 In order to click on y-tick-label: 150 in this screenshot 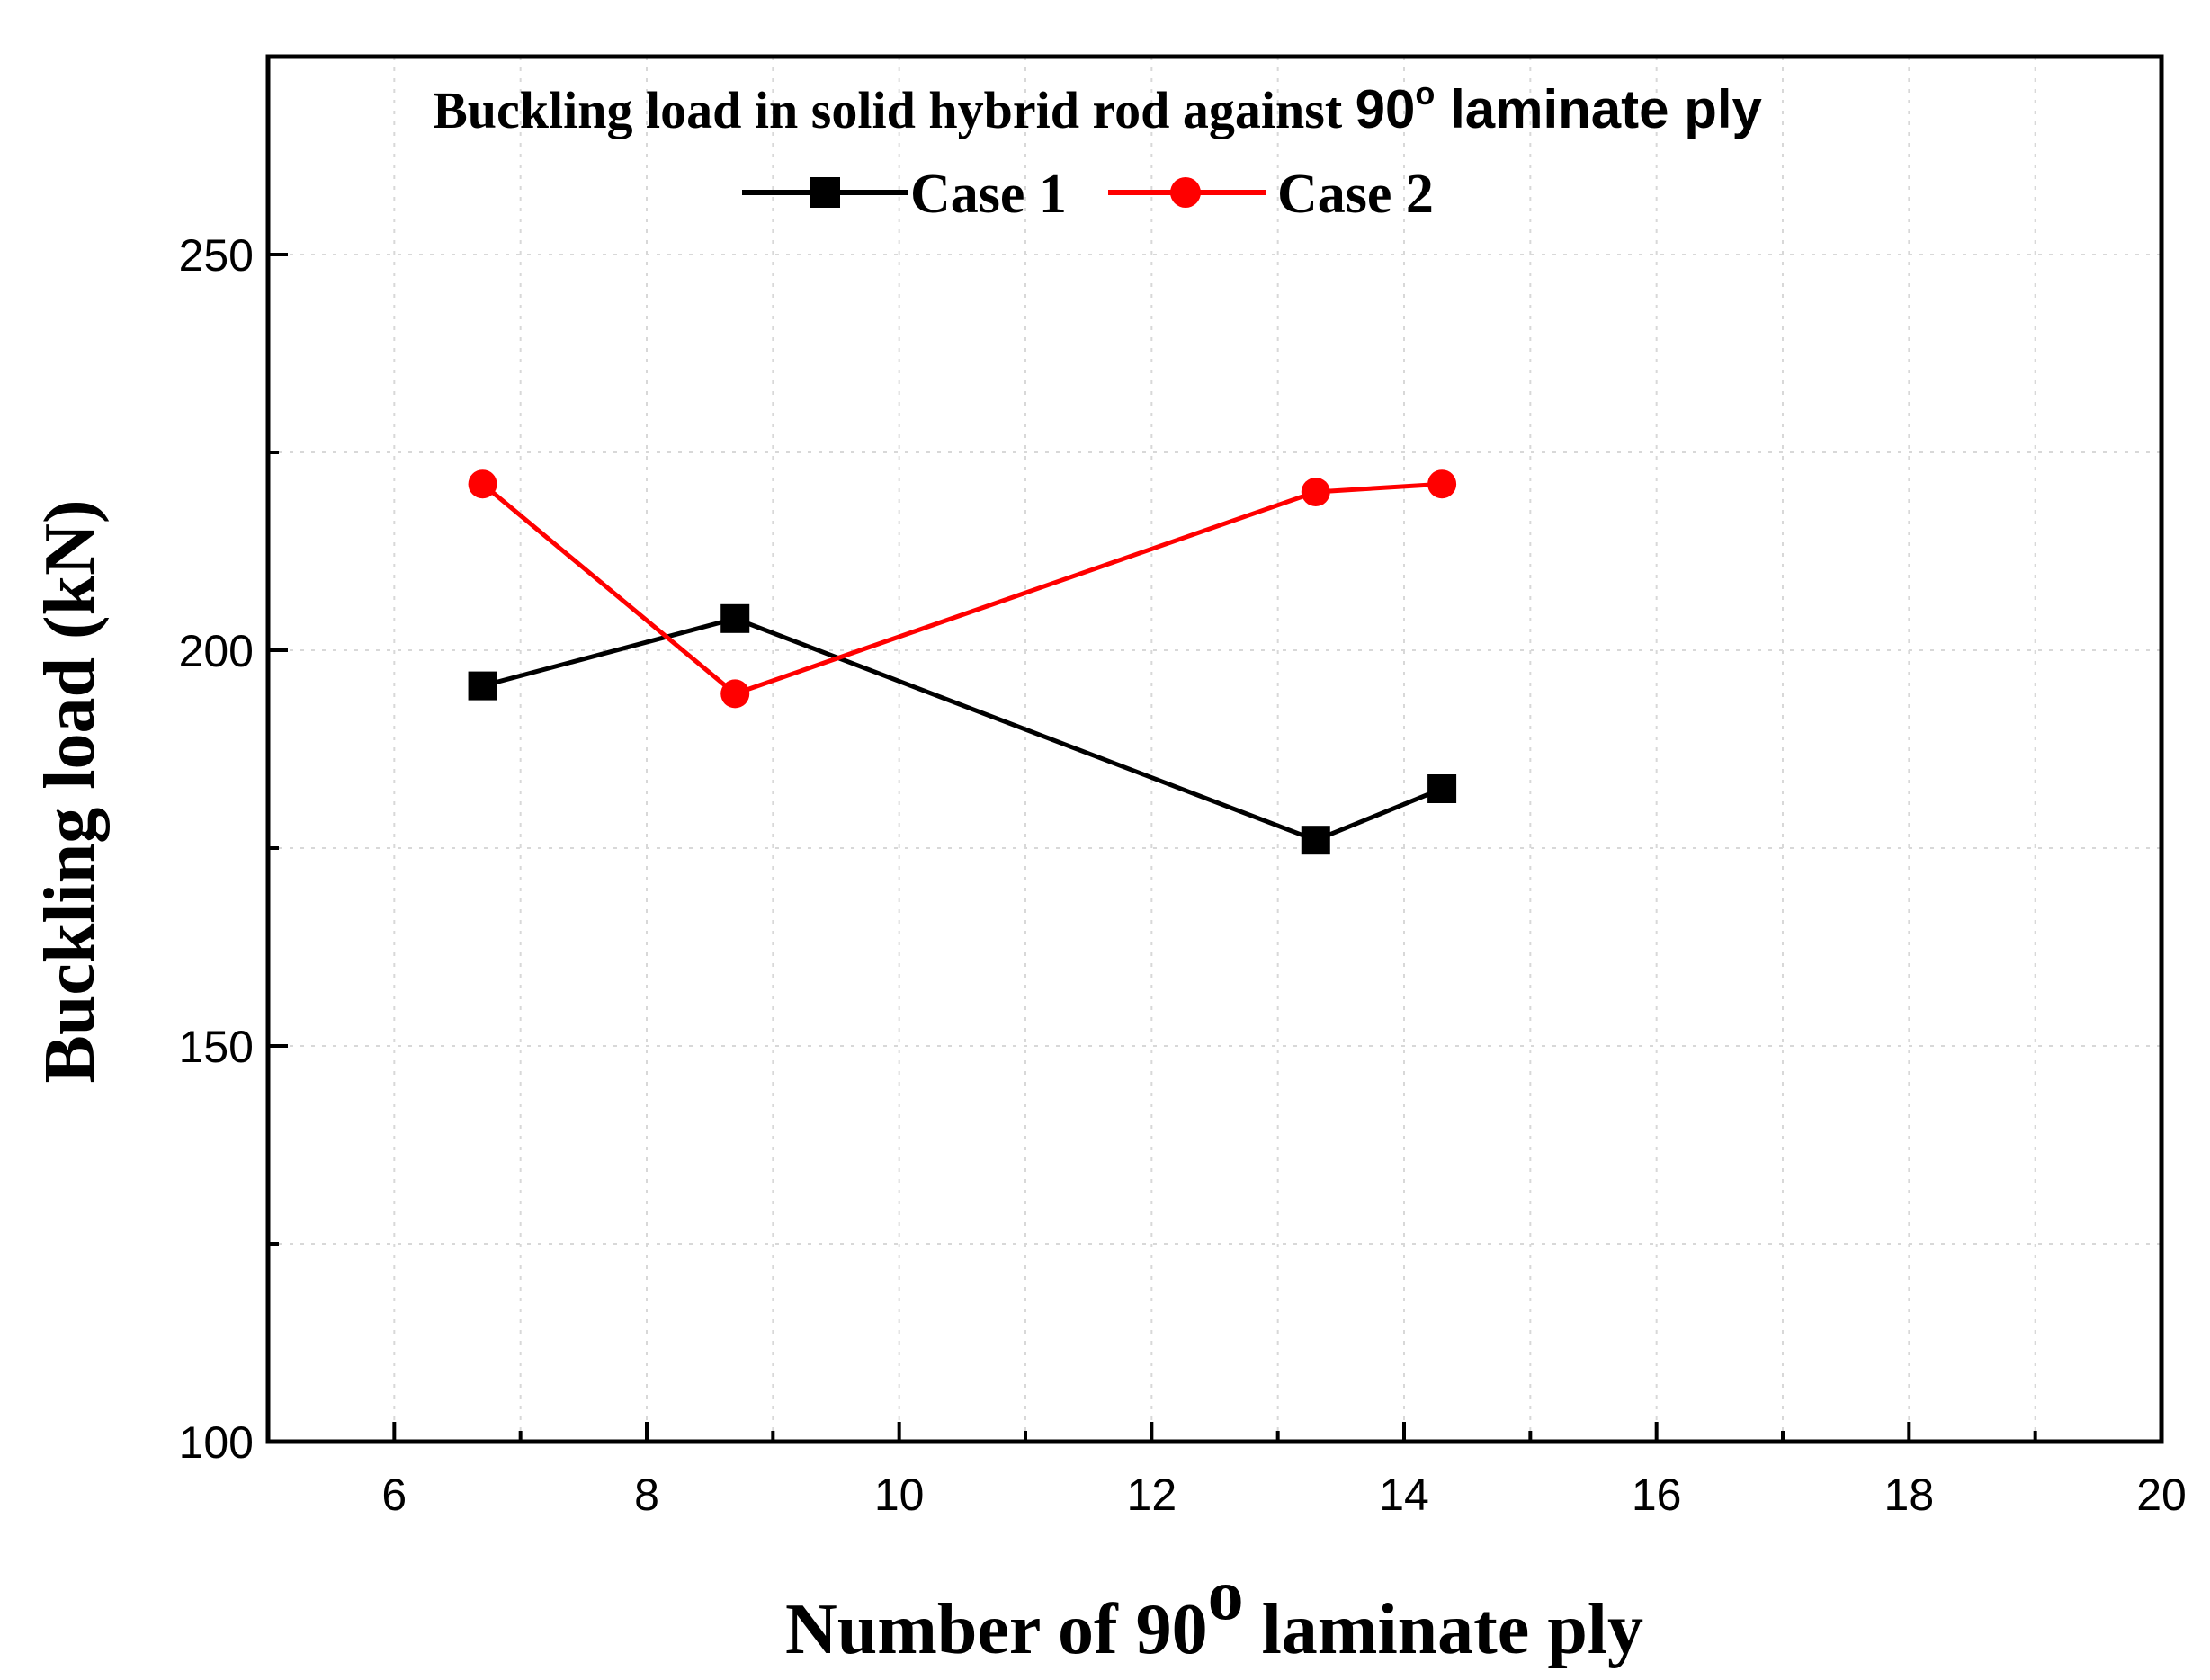, I will do `click(216, 1047)`.